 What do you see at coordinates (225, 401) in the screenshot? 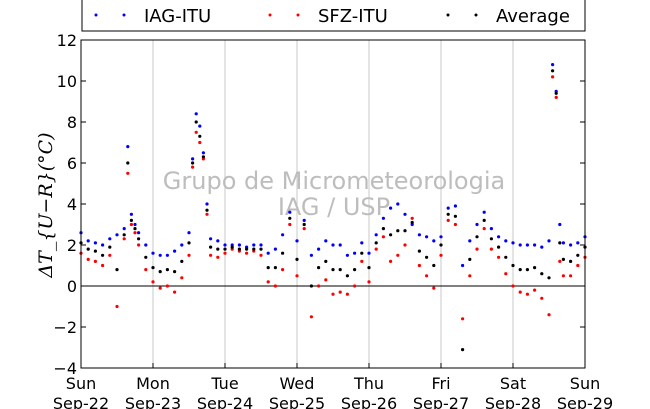
I see `x-tick-date: Sep-24` at bounding box center [225, 401].